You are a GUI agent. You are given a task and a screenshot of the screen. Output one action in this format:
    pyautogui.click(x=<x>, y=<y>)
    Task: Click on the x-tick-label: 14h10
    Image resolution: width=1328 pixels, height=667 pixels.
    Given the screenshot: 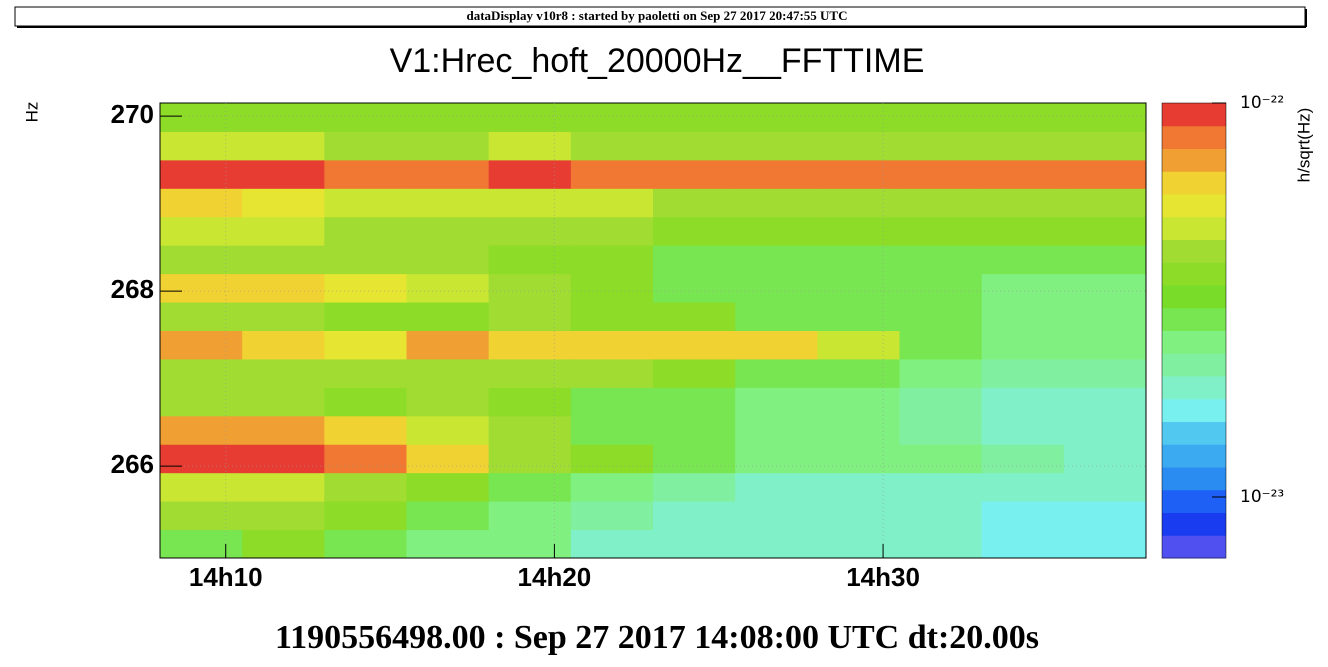 What is the action you would take?
    pyautogui.click(x=226, y=577)
    